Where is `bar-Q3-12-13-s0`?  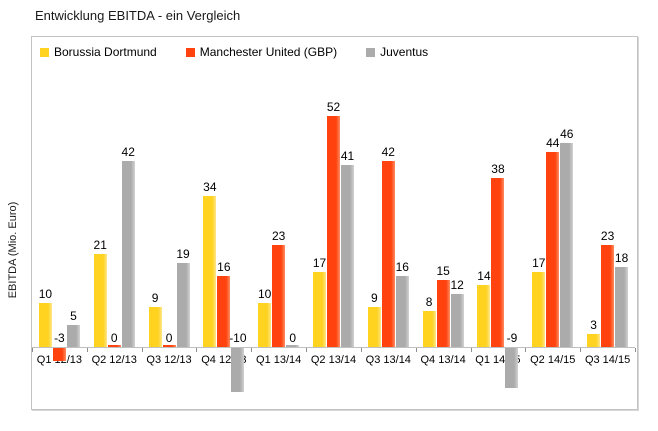 bar-Q3-12-13-s0 is located at coordinates (155, 327).